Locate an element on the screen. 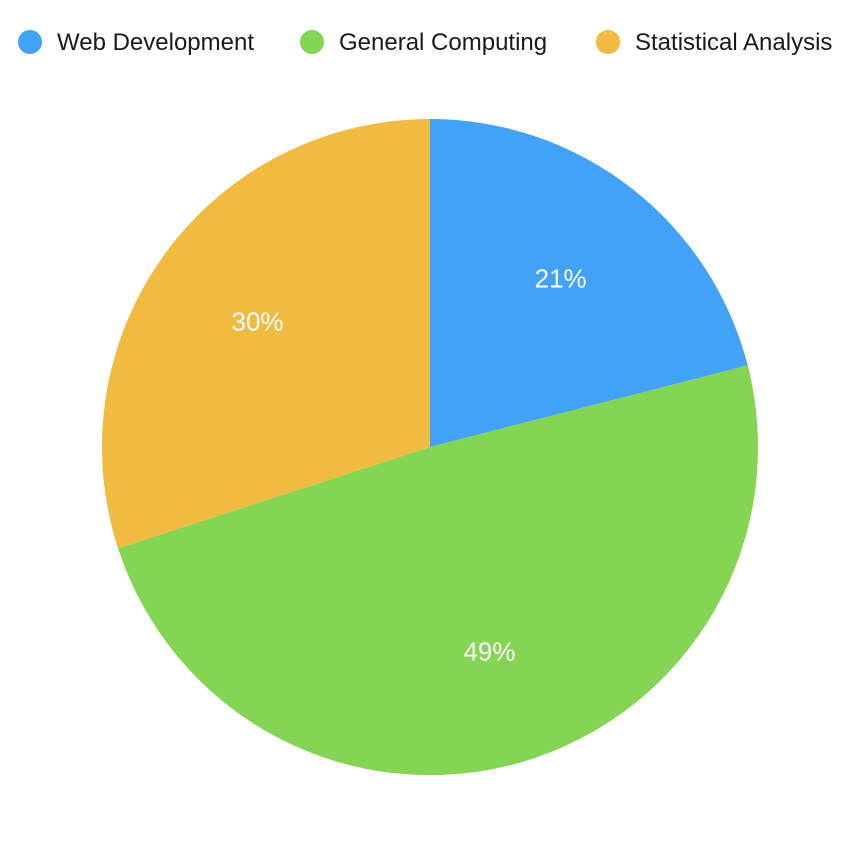 This screenshot has width=860, height=860. legend-label: Web Development is located at coordinates (155, 42).